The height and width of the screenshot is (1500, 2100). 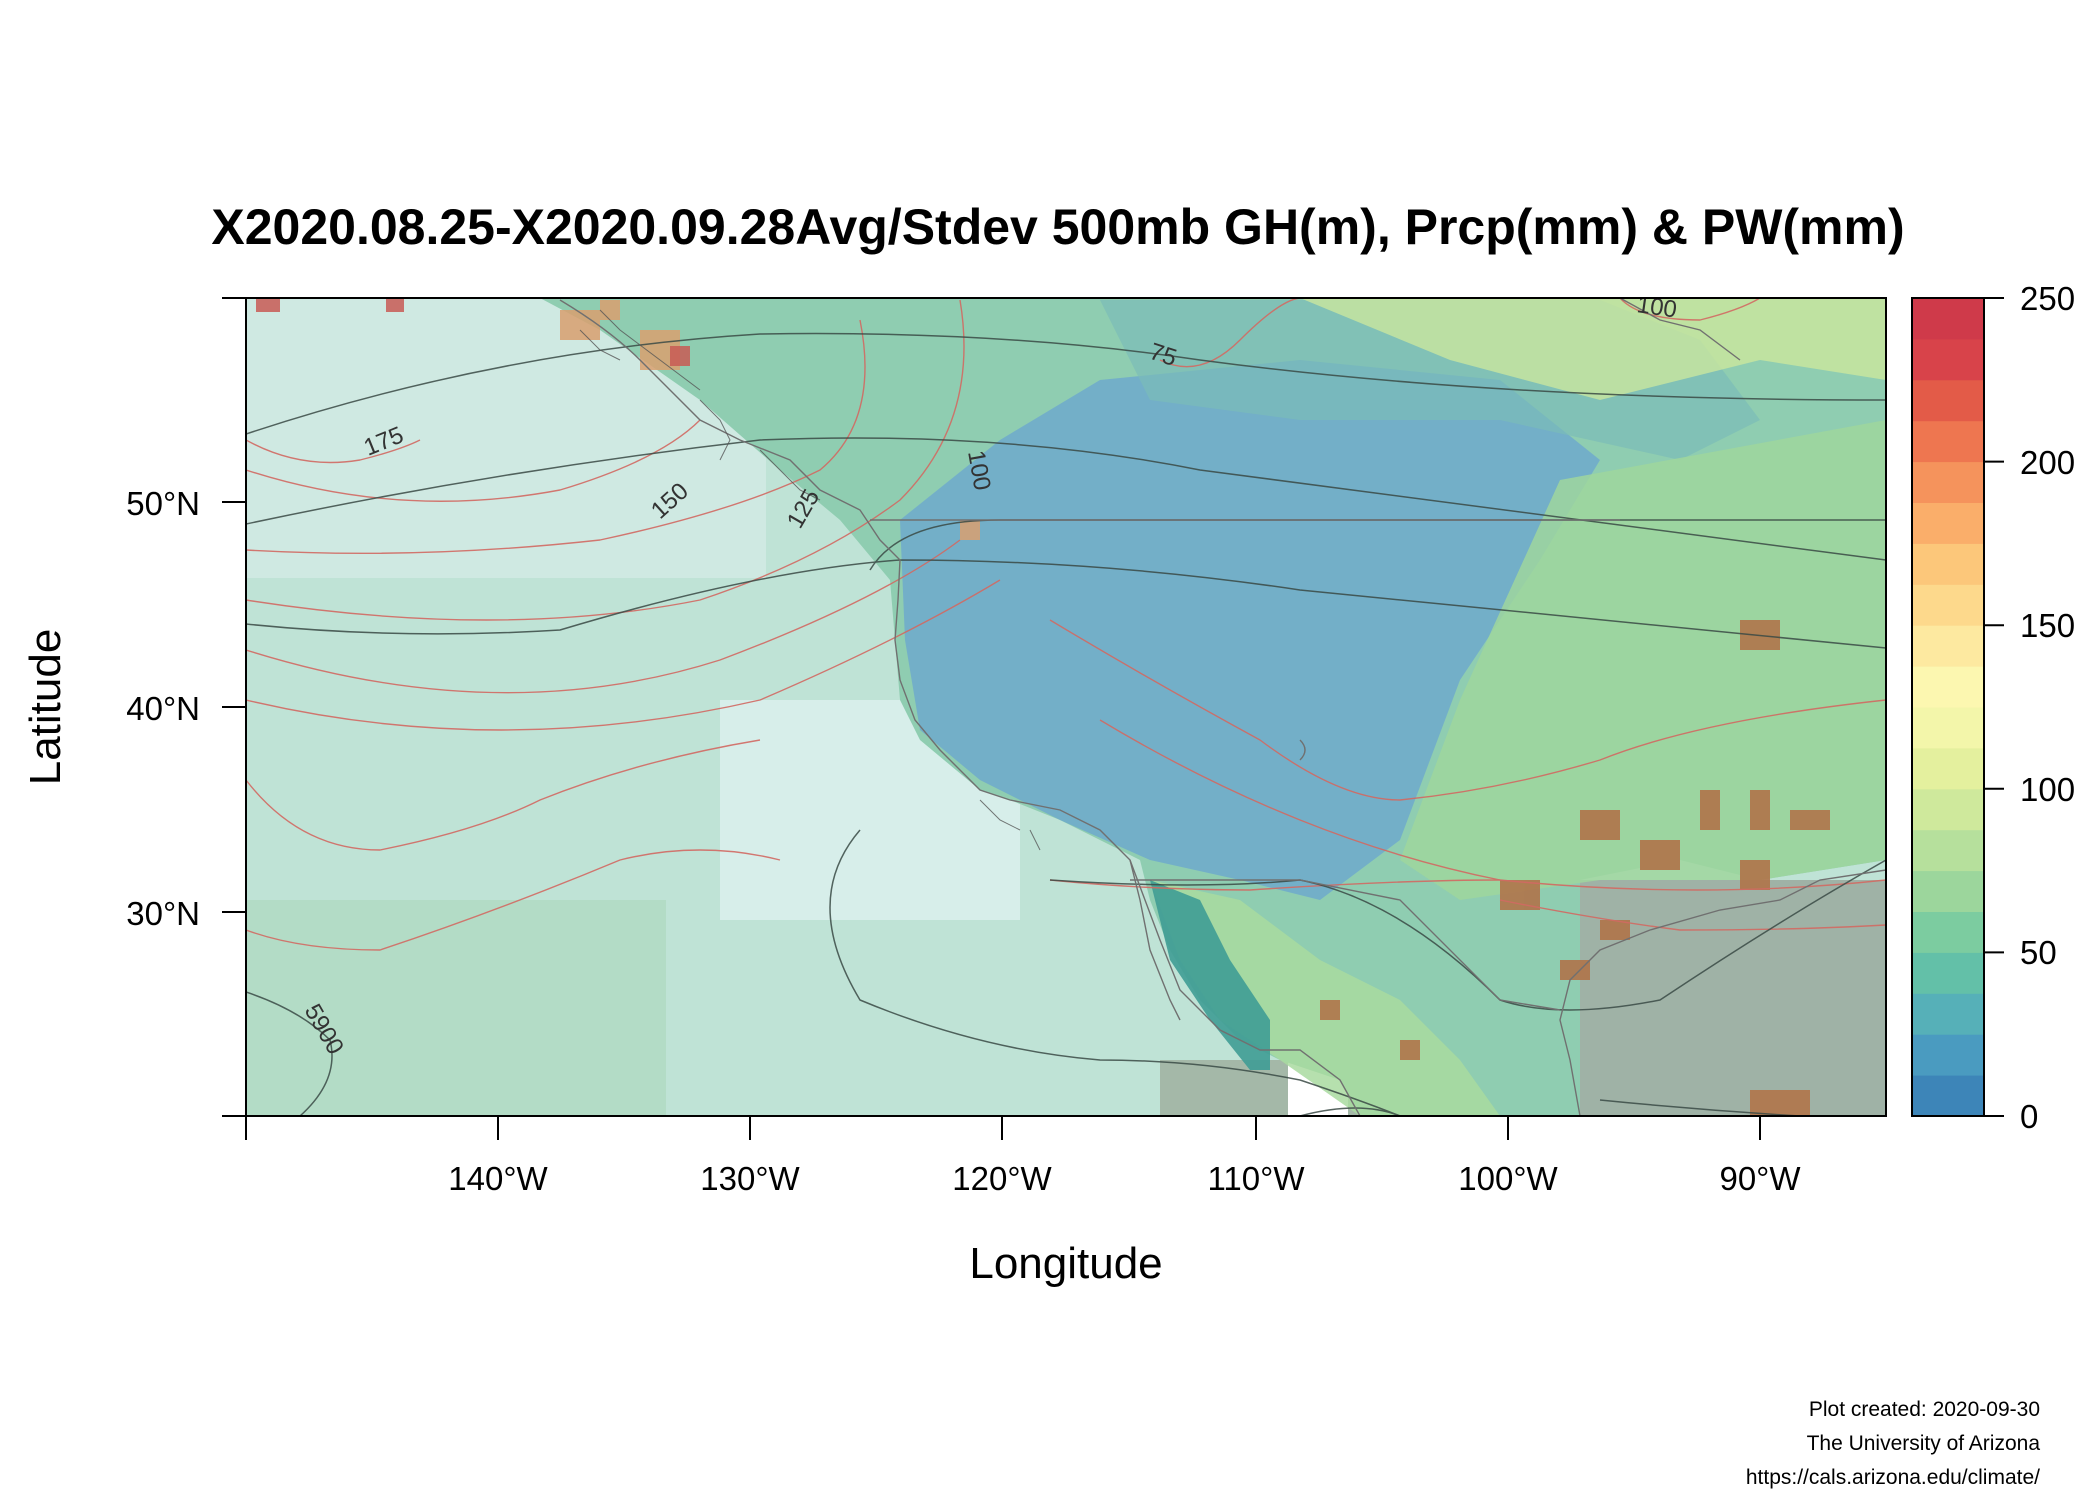 What do you see at coordinates (1210, 975) in the screenshot?
I see `dark-teal-region` at bounding box center [1210, 975].